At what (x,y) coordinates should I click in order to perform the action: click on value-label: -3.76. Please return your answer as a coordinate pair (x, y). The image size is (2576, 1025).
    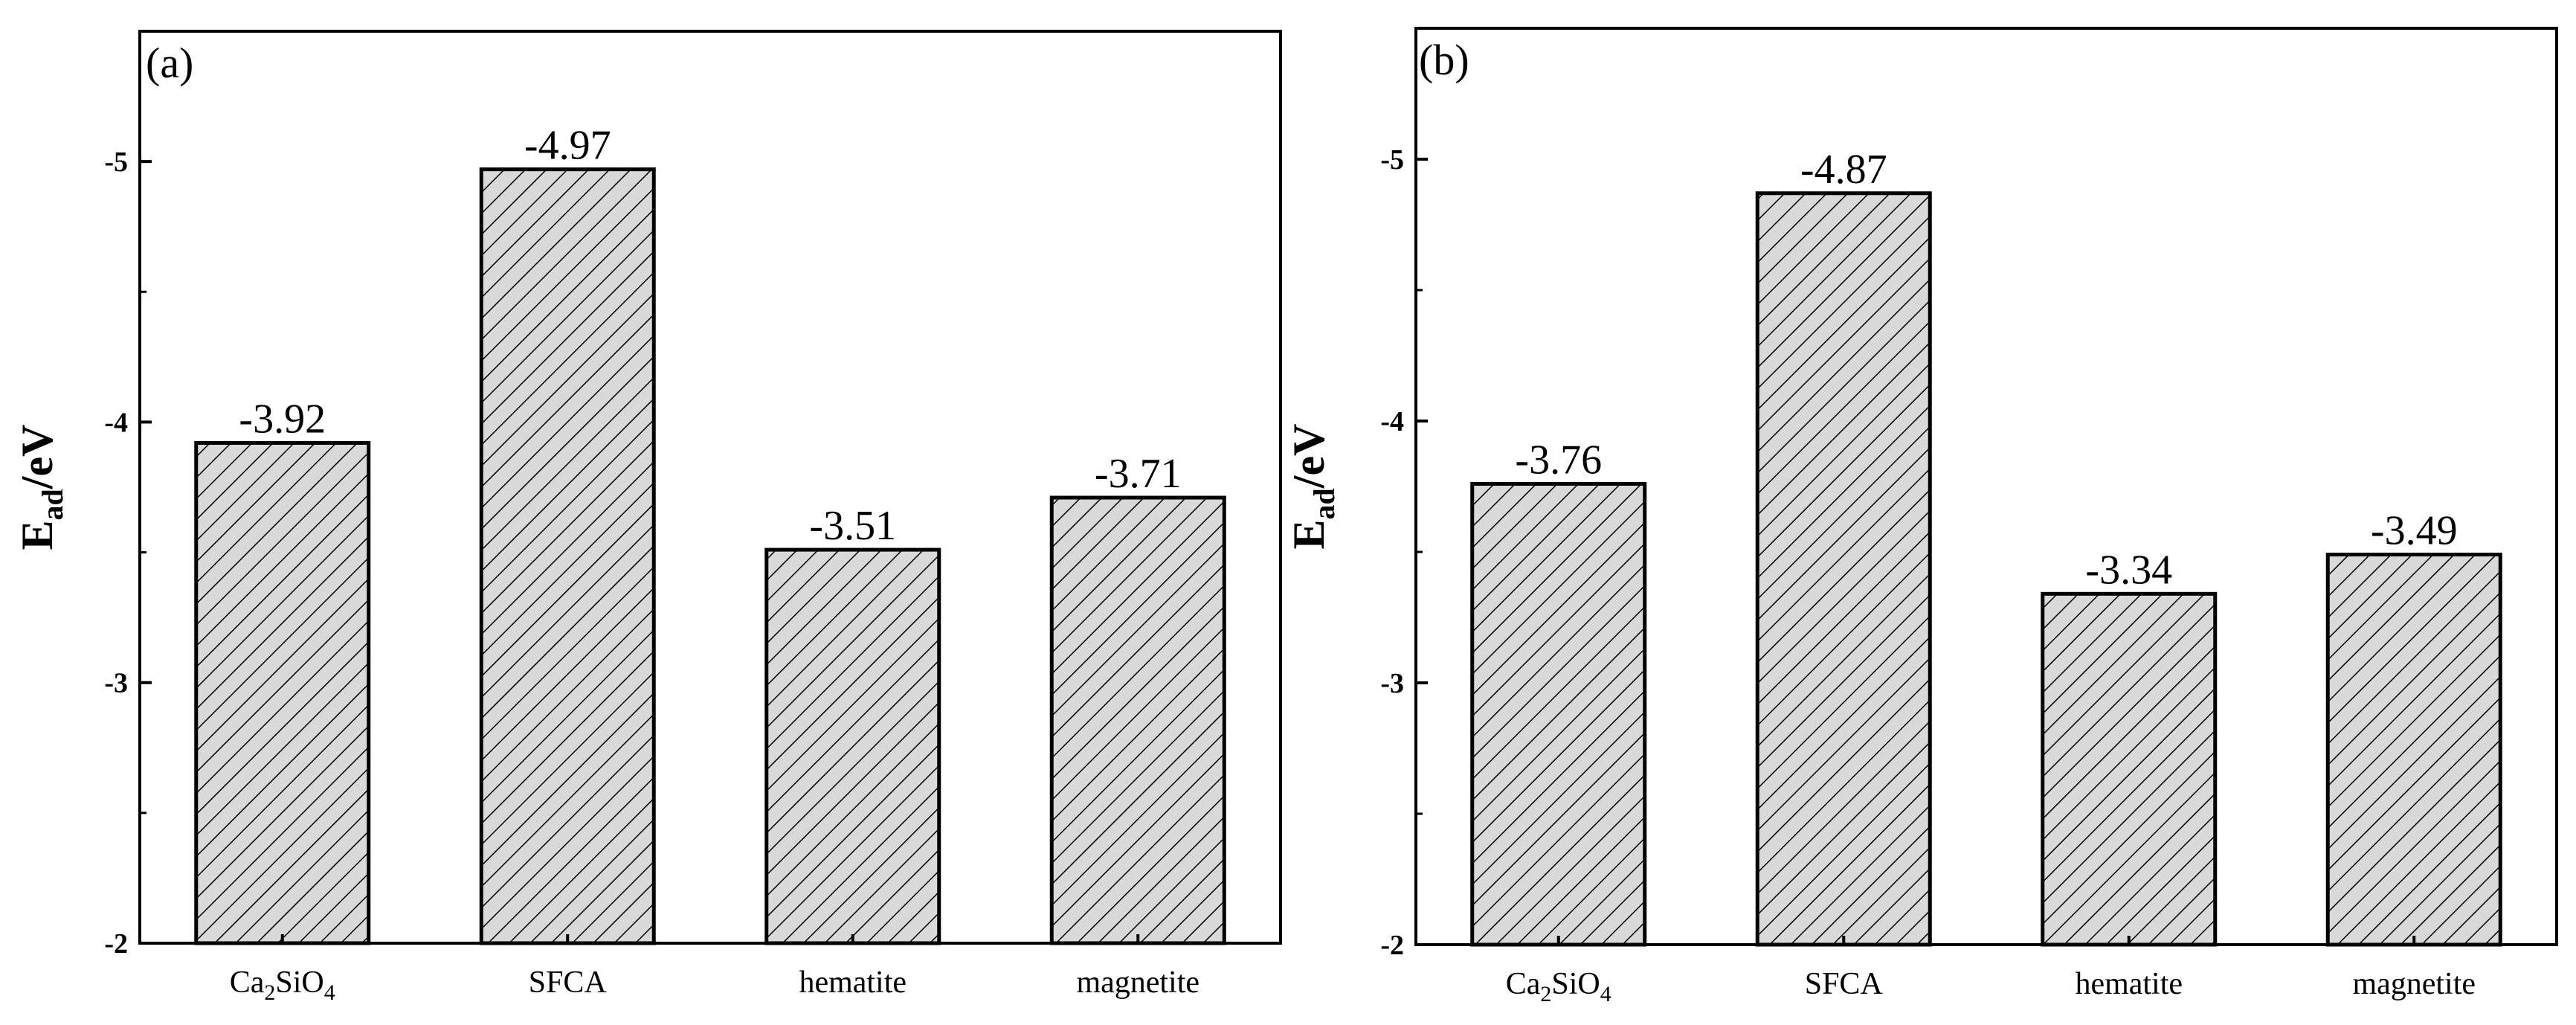
    Looking at the image, I should click on (1558, 460).